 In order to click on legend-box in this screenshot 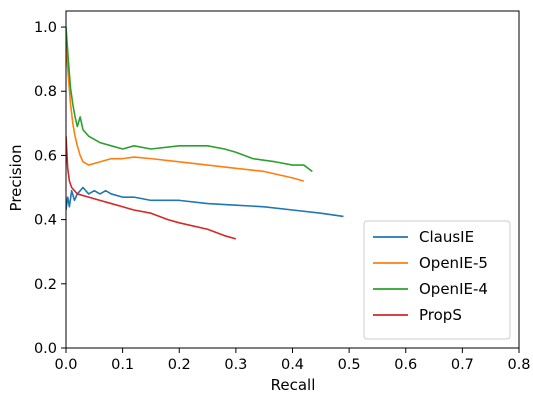, I will do `click(437, 280)`.